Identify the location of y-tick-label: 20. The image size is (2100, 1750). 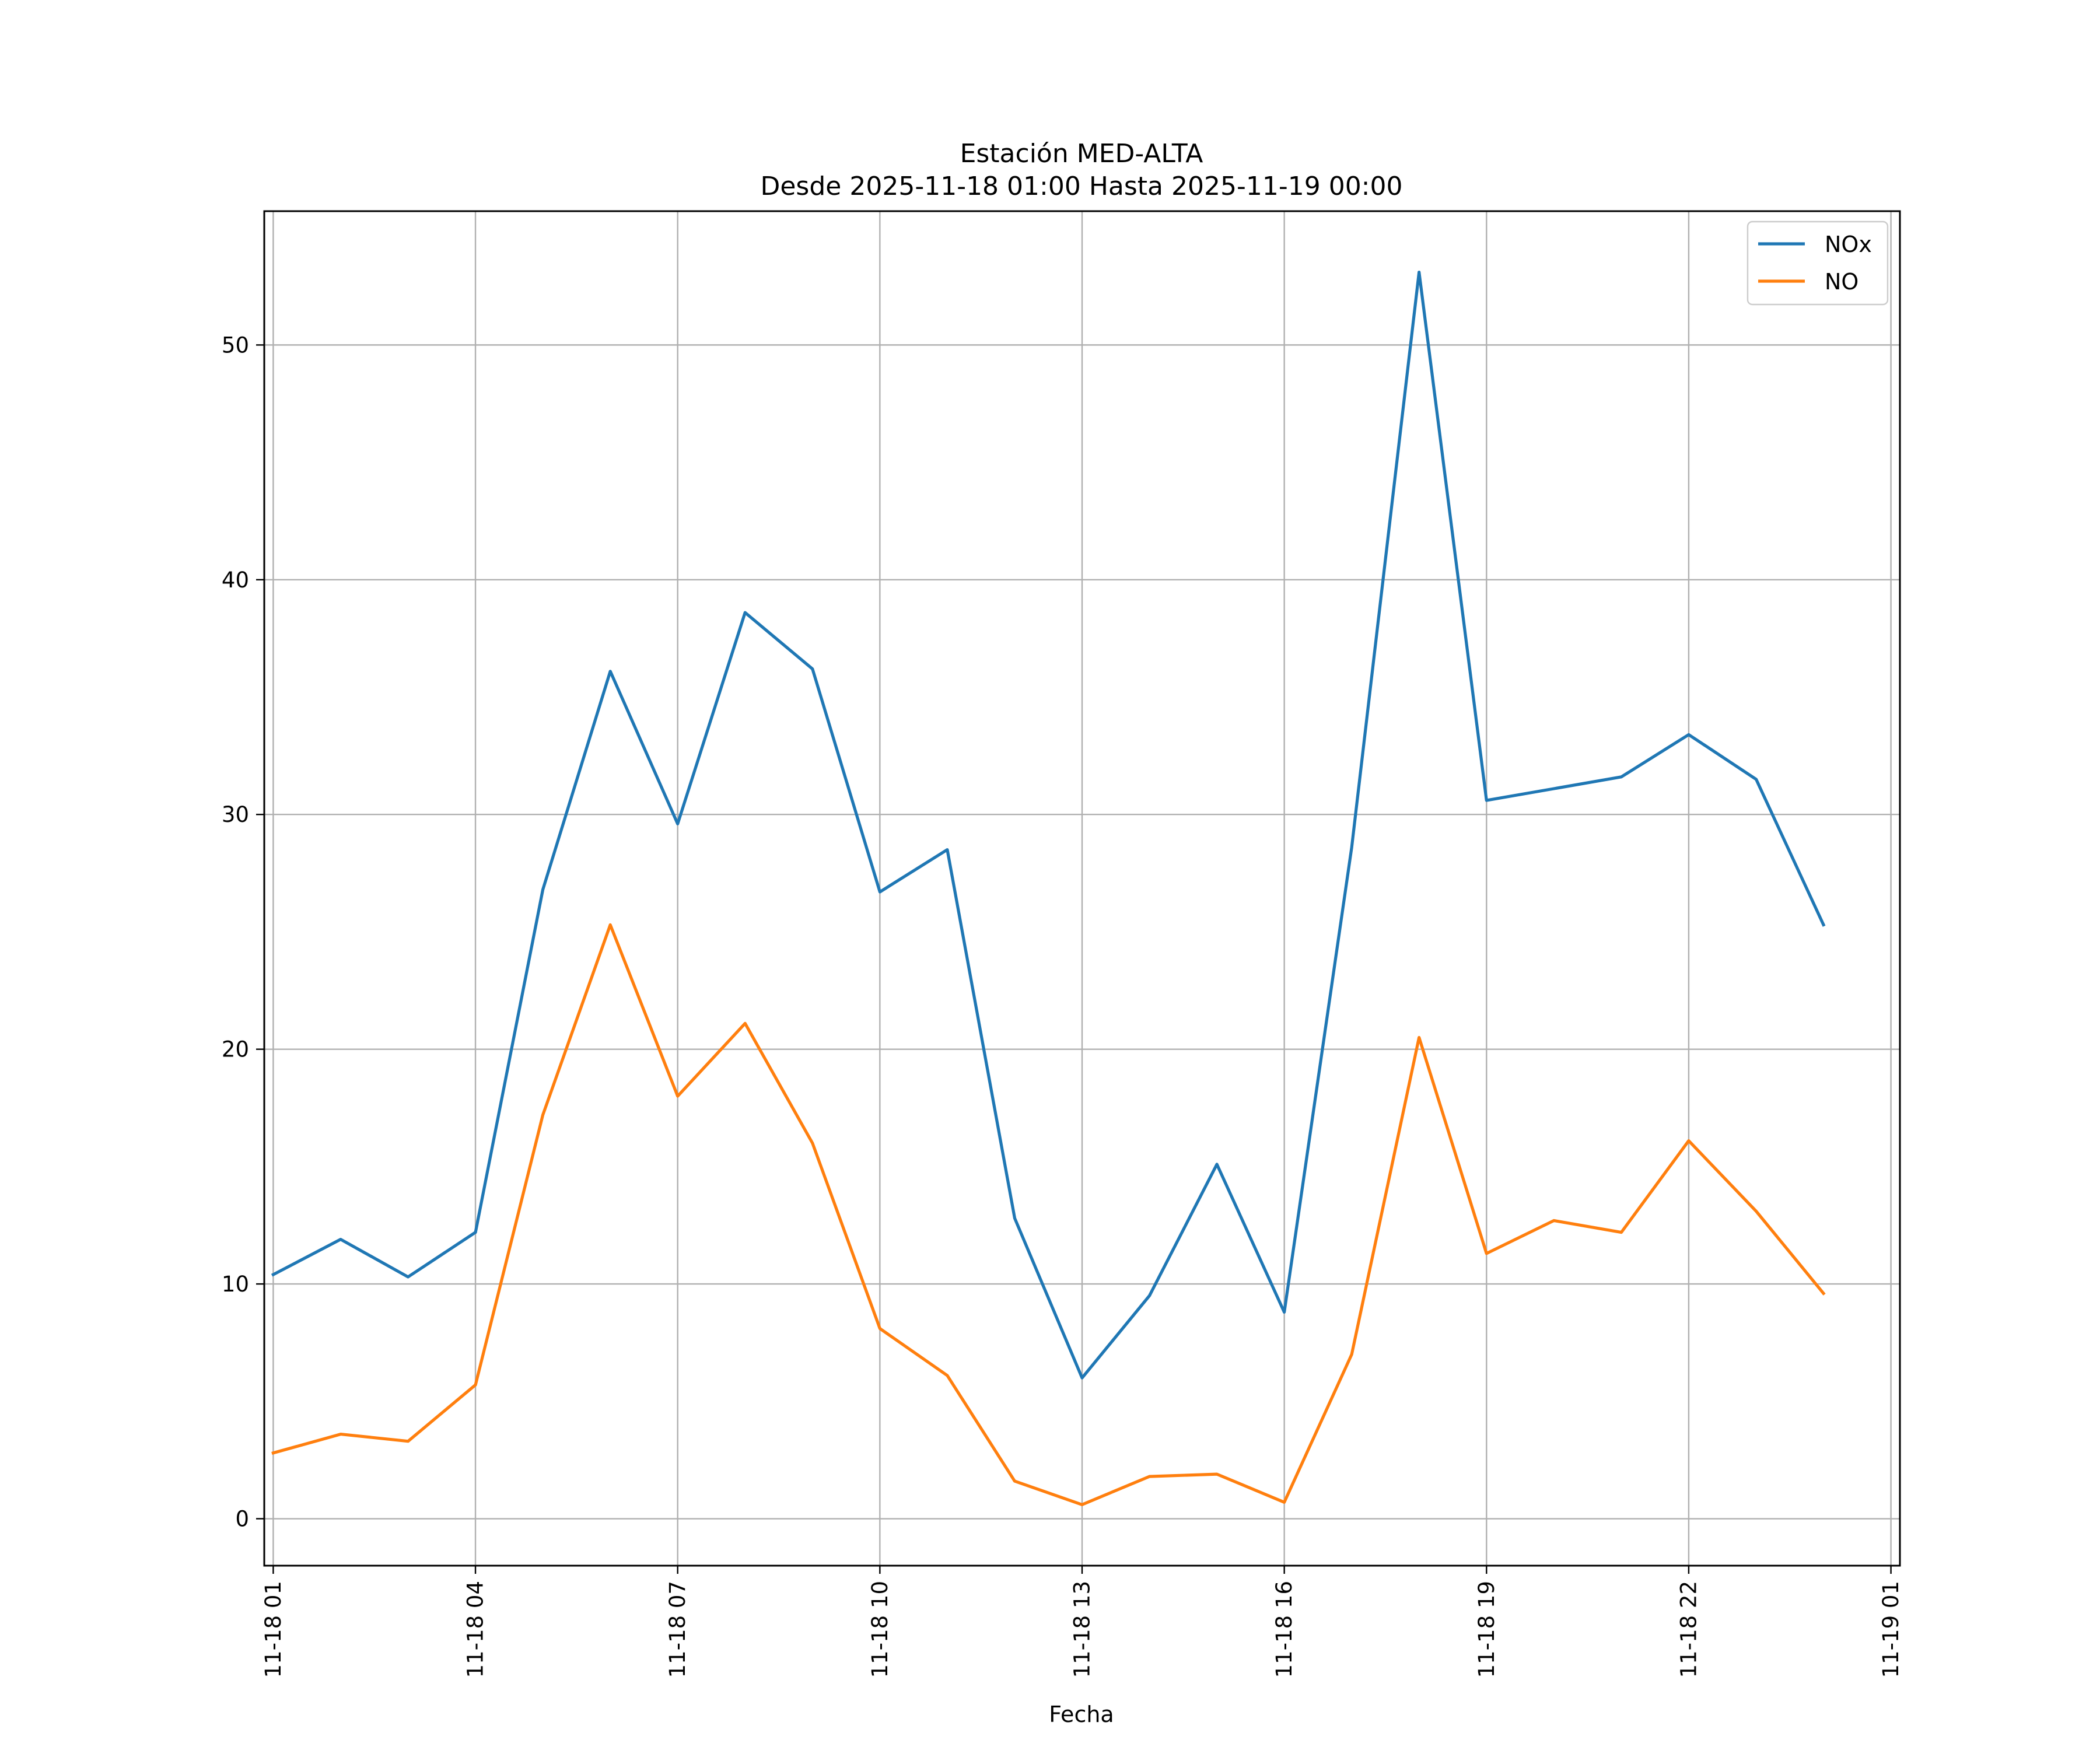
(235, 1049).